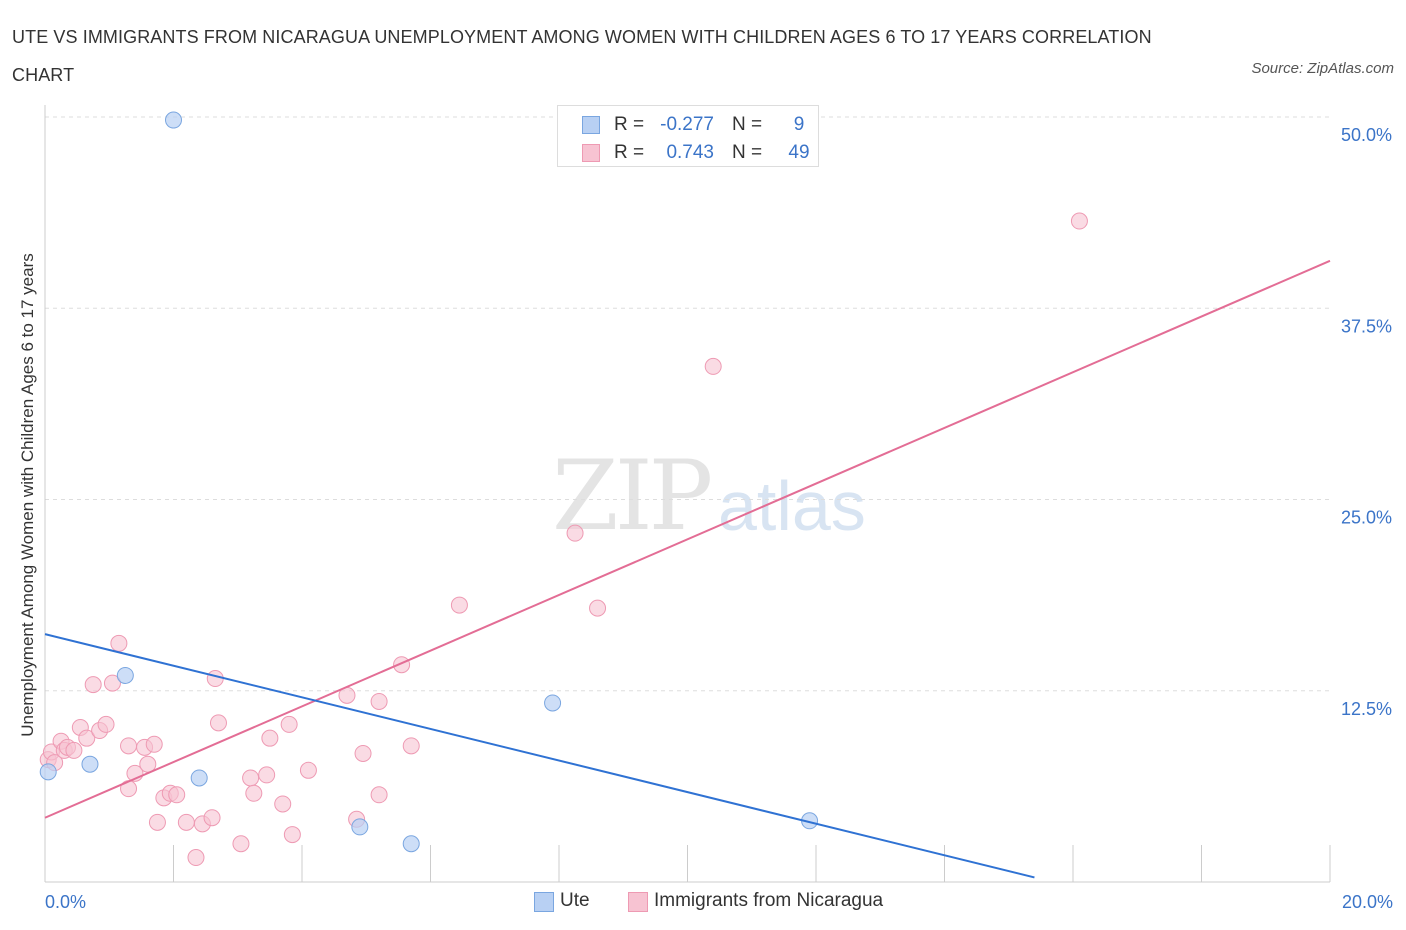 This screenshot has height=930, width=1406. I want to click on legend-r-value: 0.743, so click(690, 152).